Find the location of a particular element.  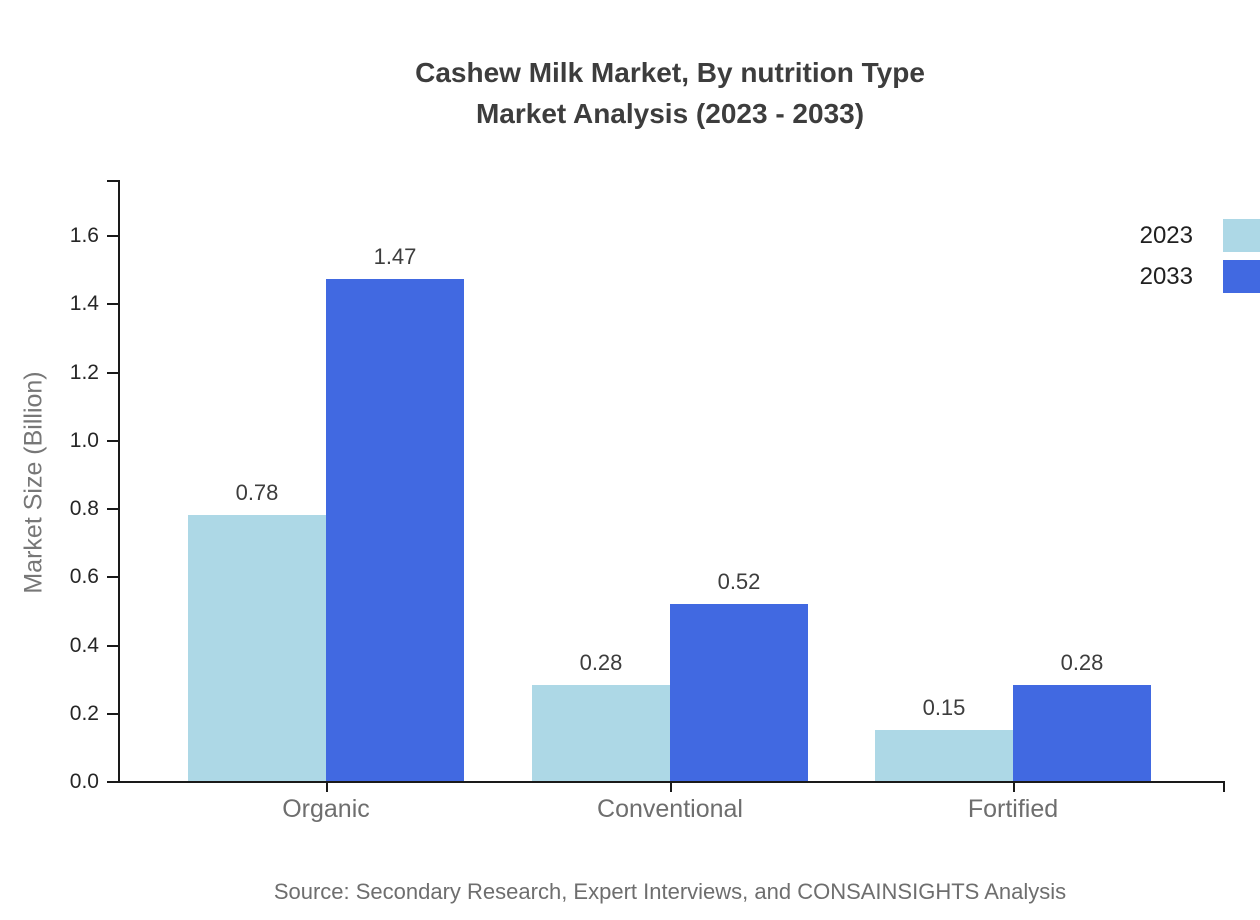

chart-title-line1: Cashew Milk Market, By nutrition Type is located at coordinates (670, 72).